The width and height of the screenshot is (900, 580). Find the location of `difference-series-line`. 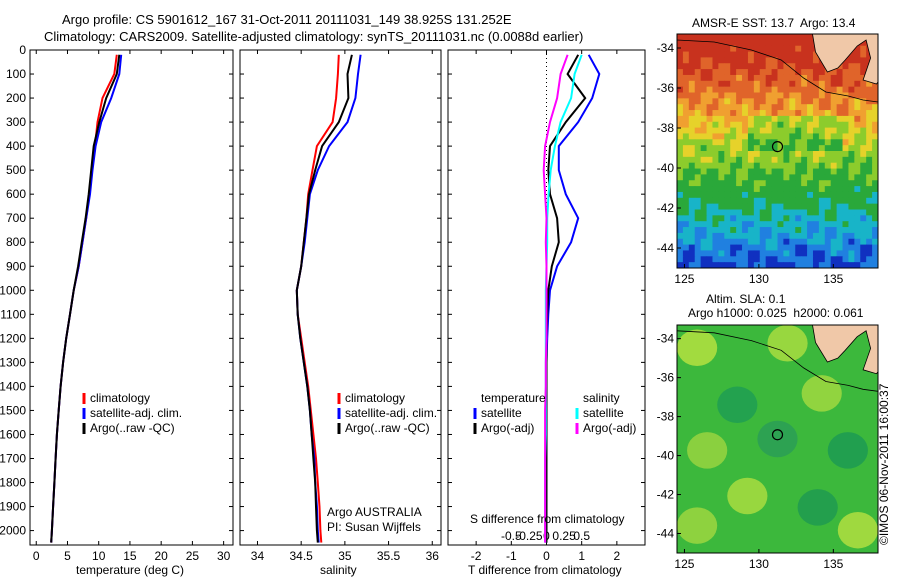

difference-series-line is located at coordinates (566, 298).